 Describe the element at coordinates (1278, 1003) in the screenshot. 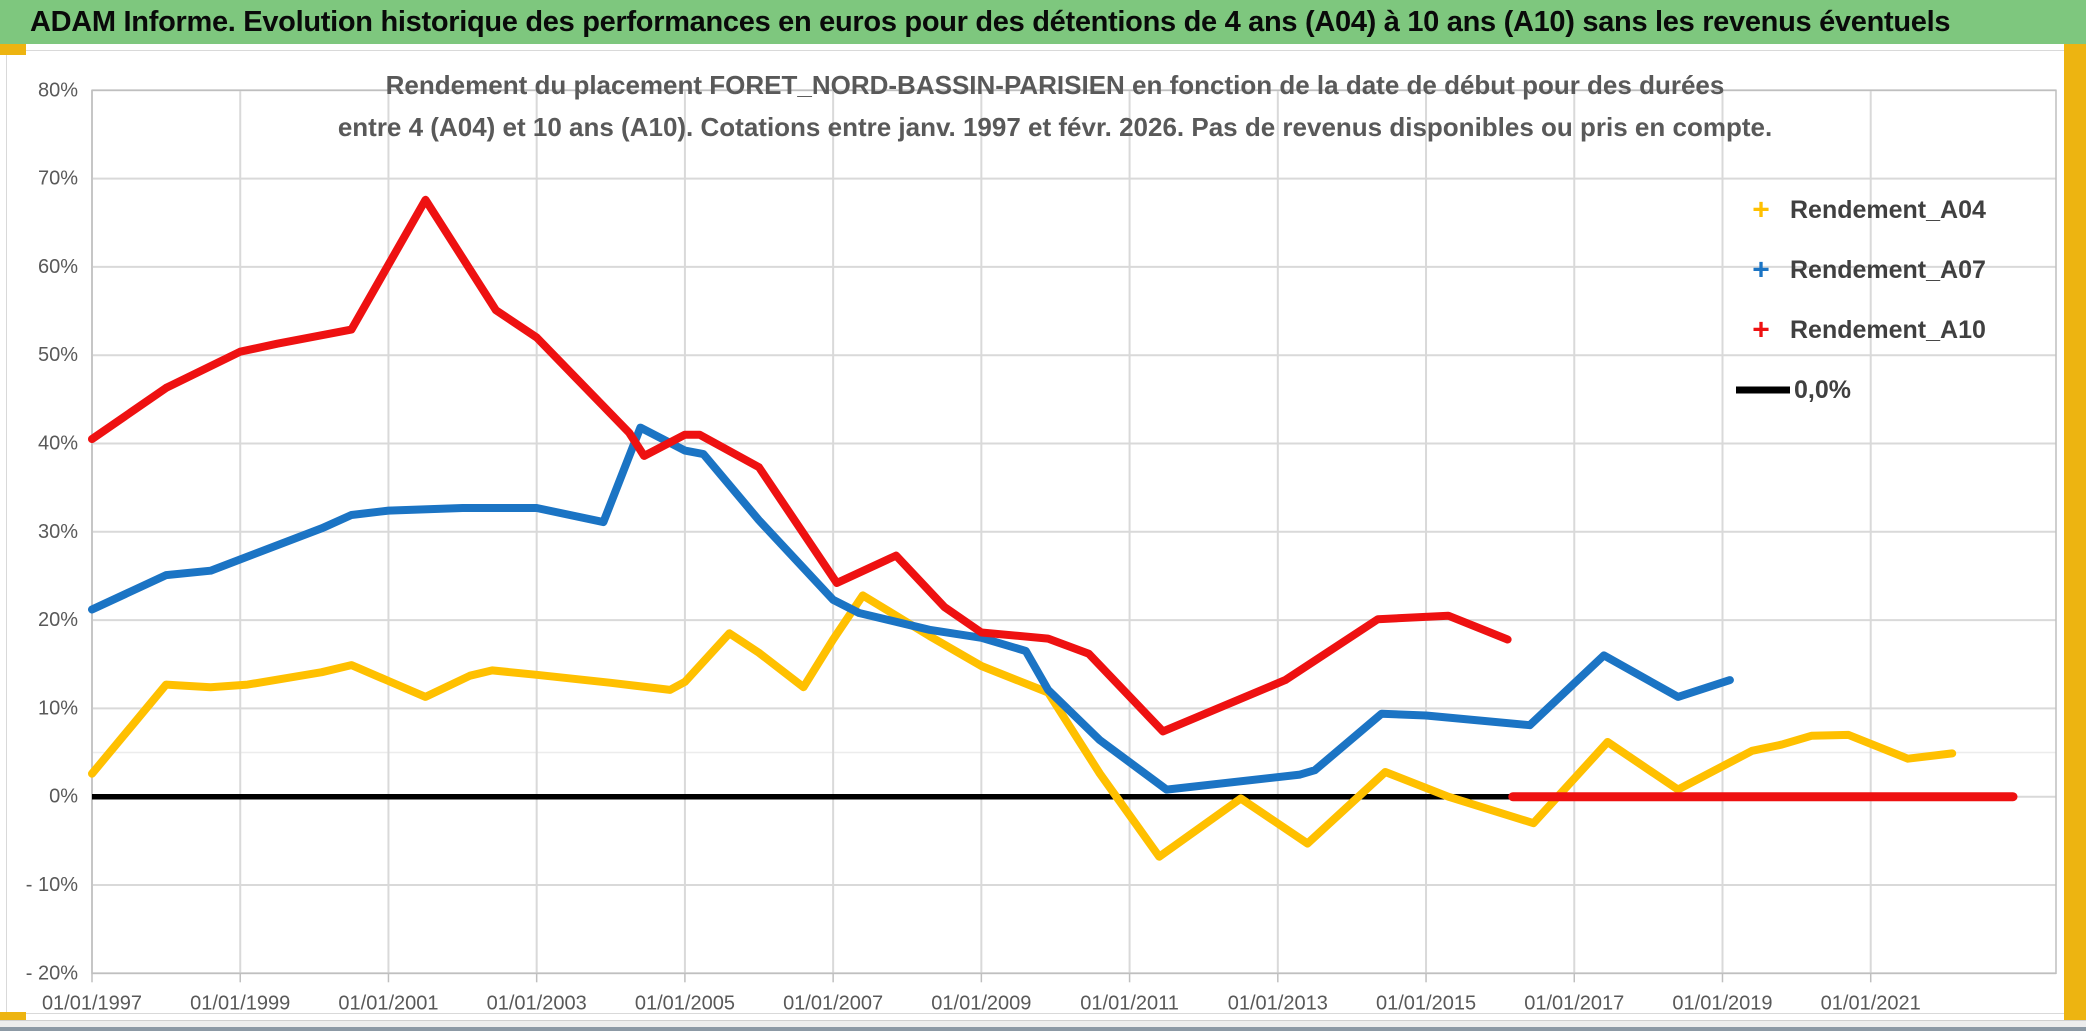

I see `x-tick-label: 01/01/2013` at that location.